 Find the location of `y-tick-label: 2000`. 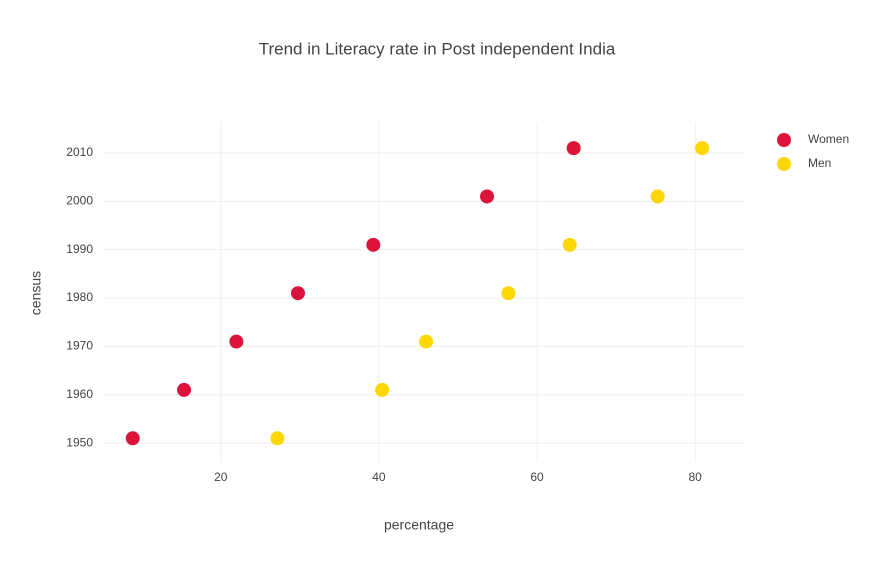

y-tick-label: 2000 is located at coordinates (79, 200).